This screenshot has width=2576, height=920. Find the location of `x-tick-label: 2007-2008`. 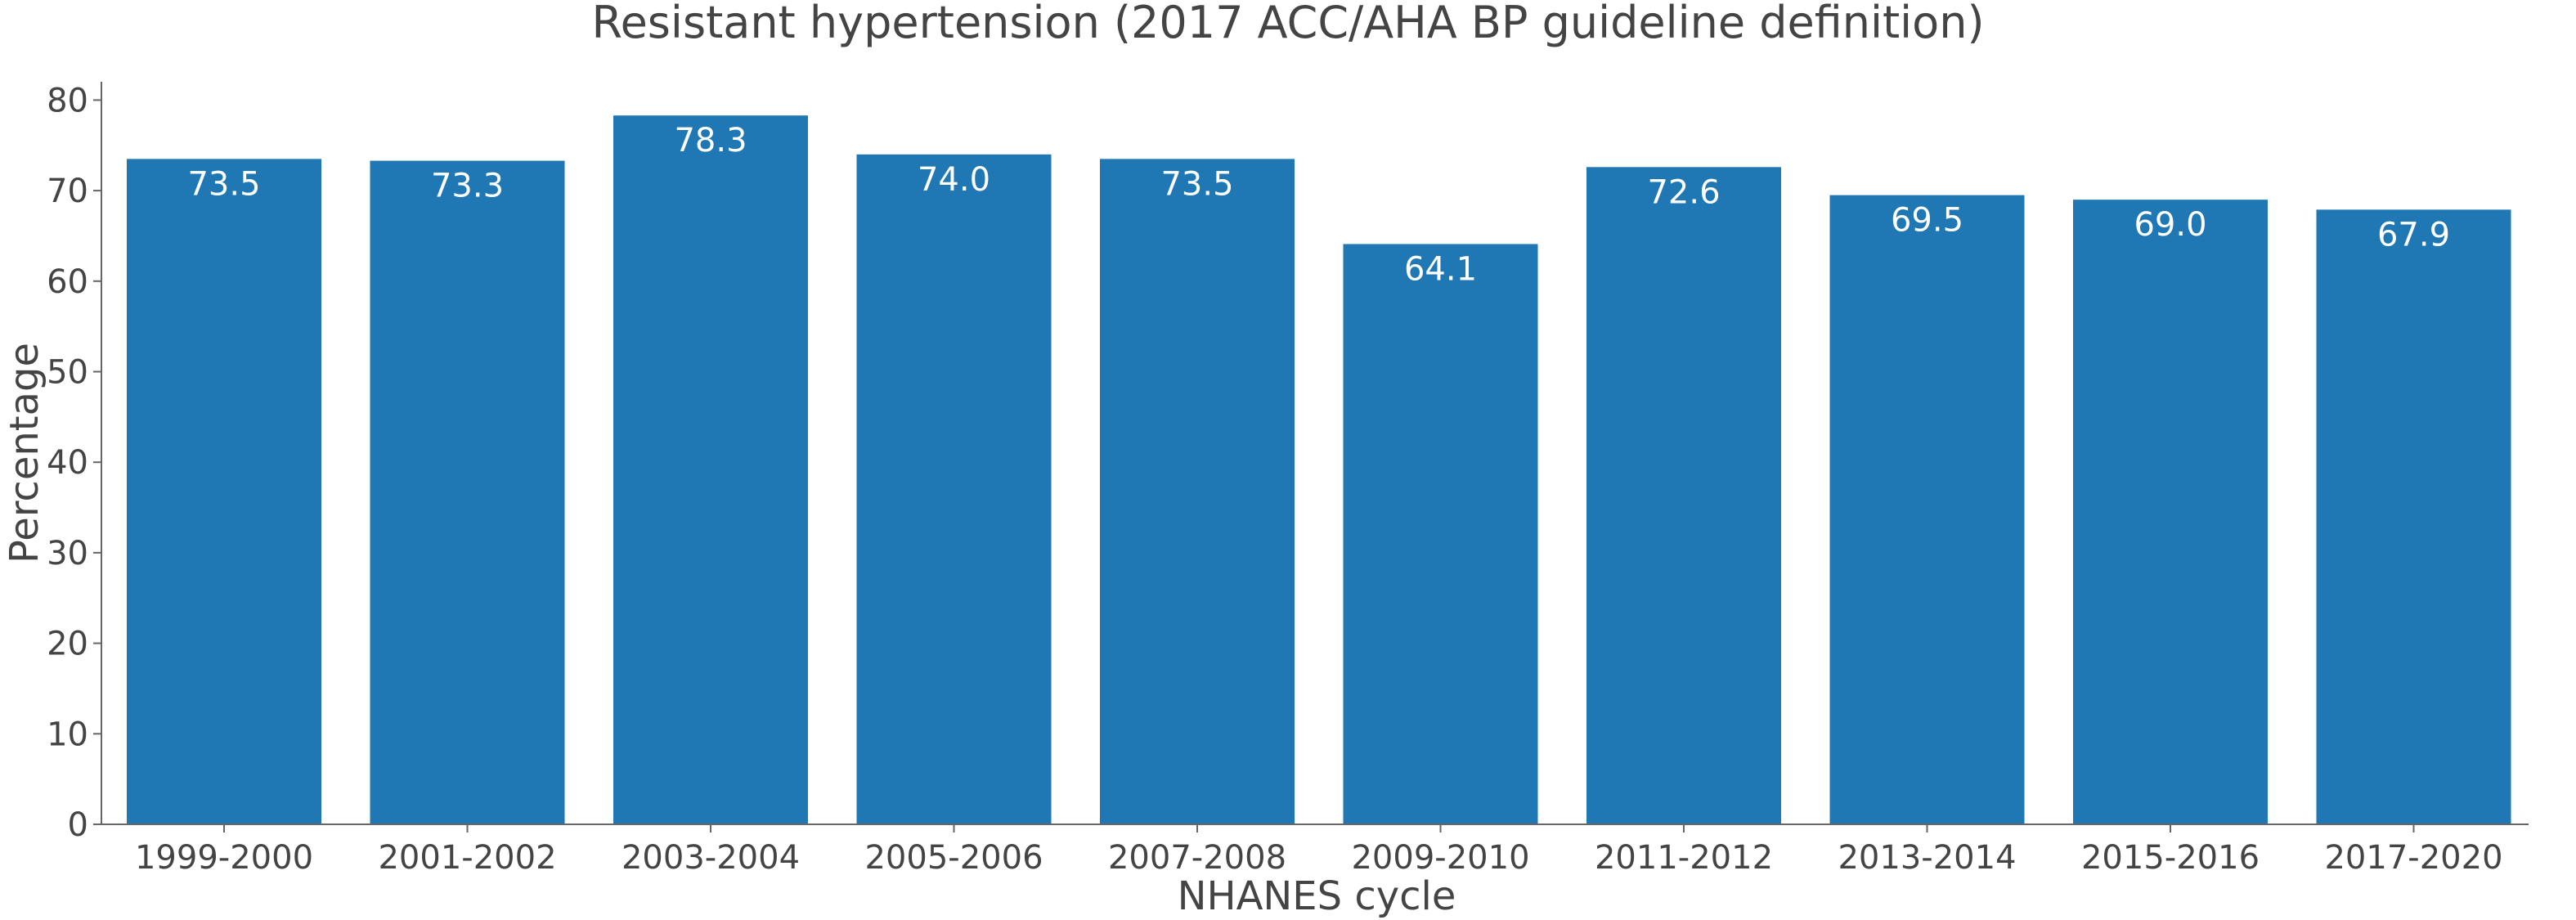

x-tick-label: 2007-2008 is located at coordinates (1197, 858).